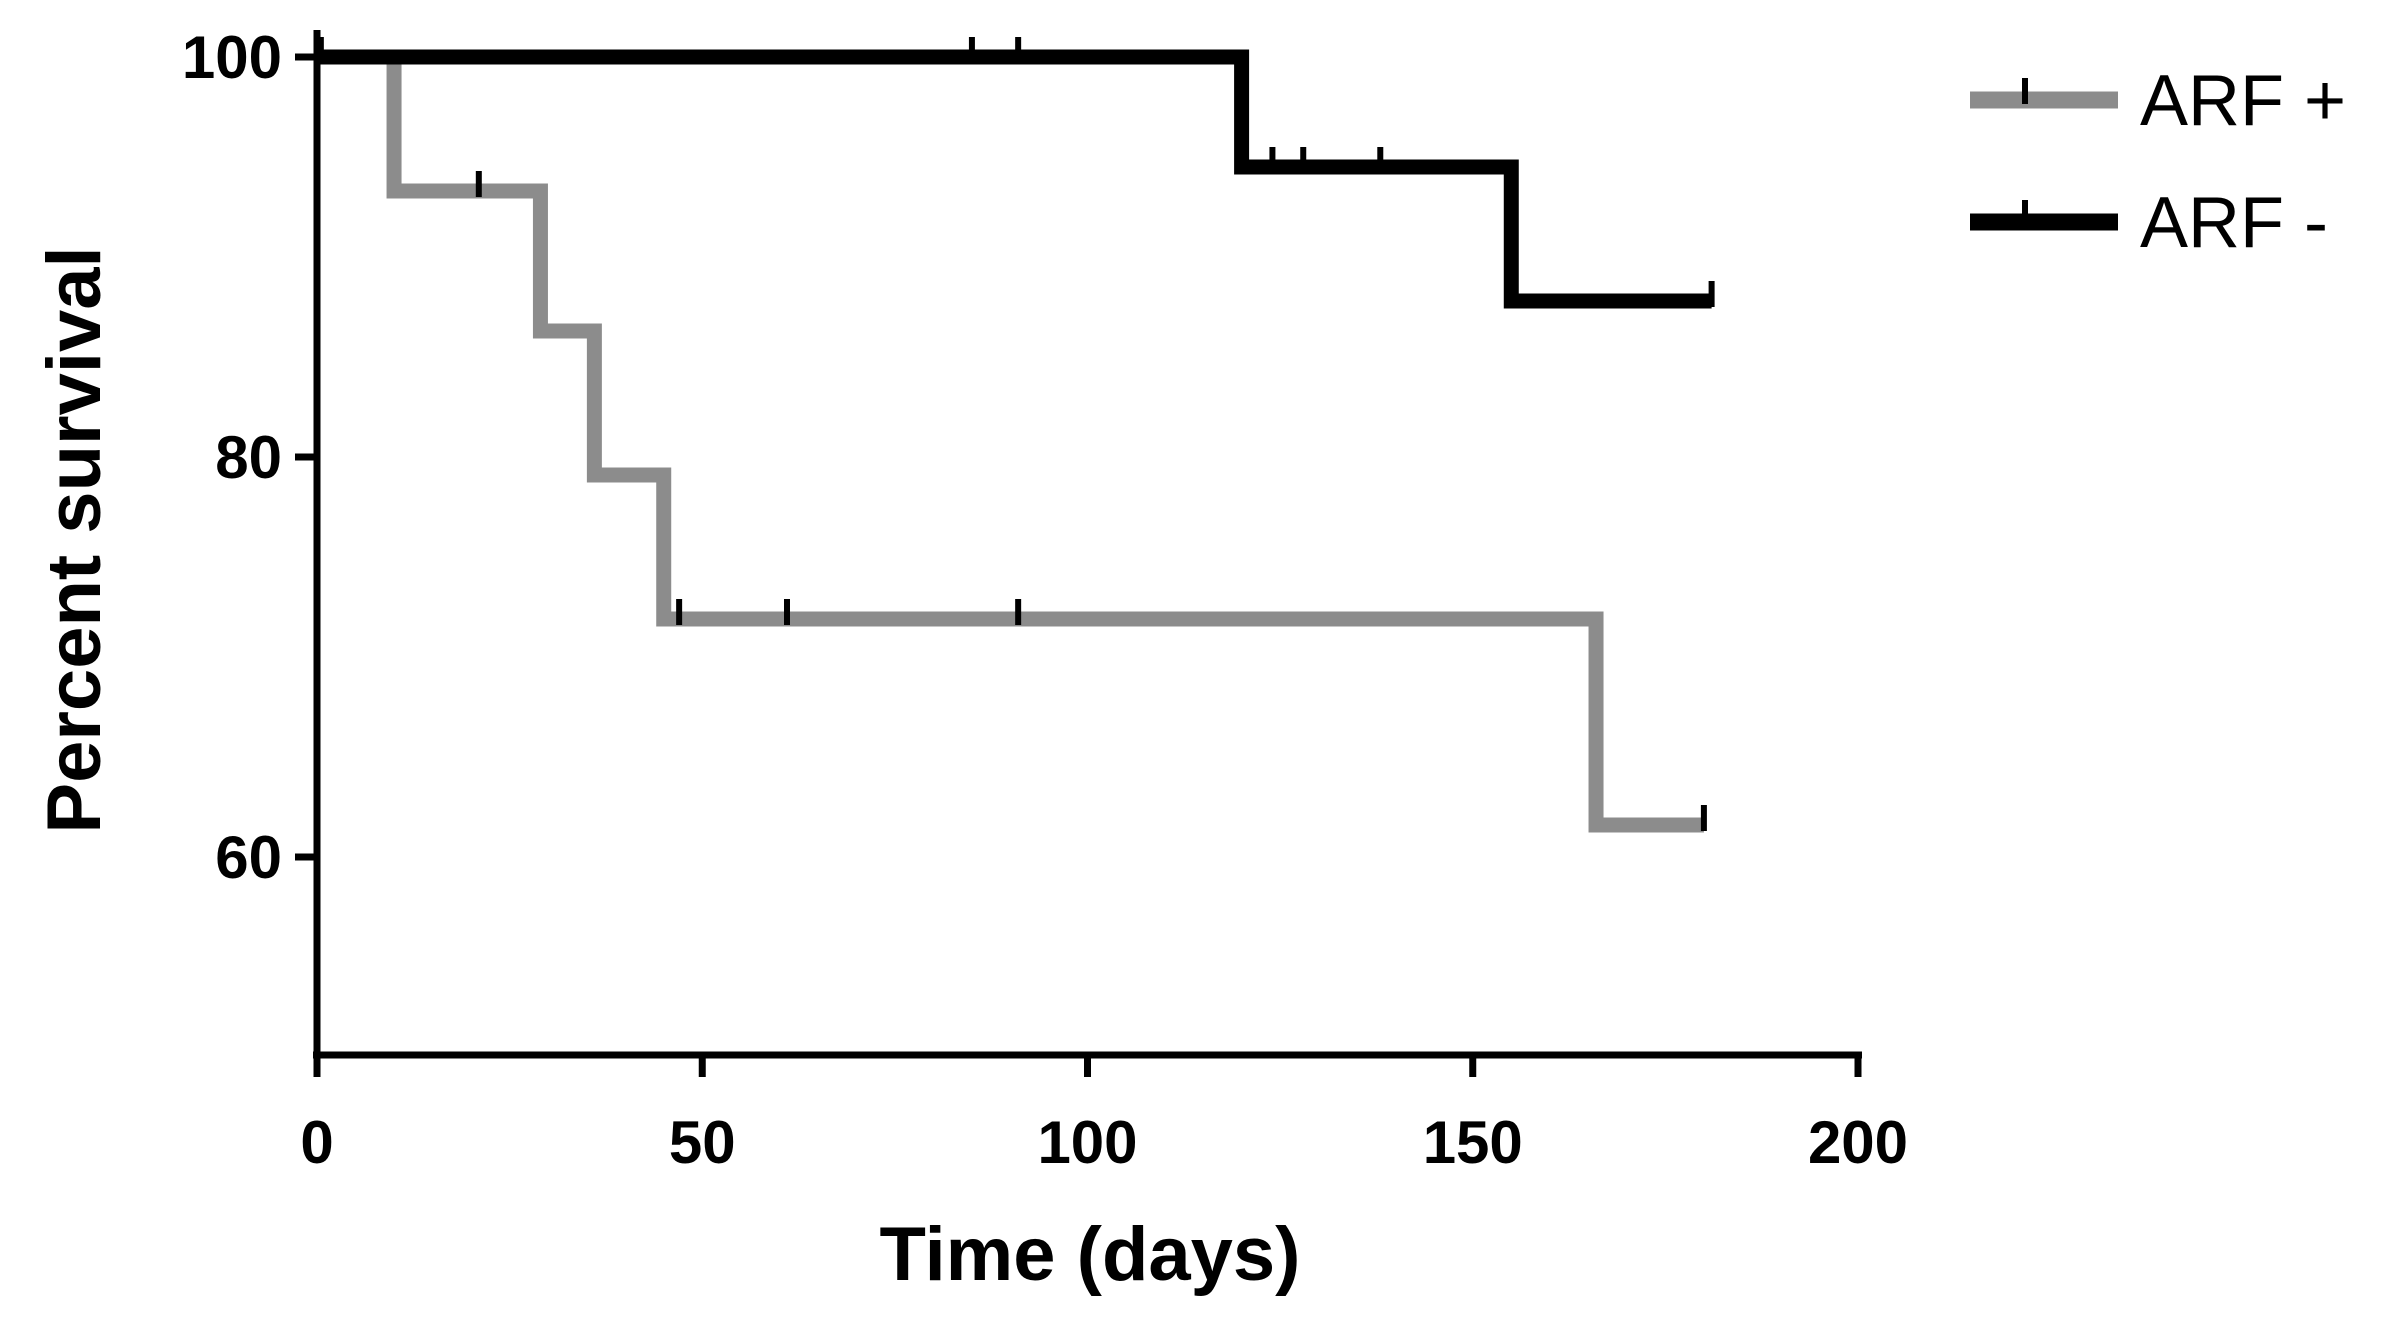  I want to click on y-tick-label-80: 80, so click(248, 457).